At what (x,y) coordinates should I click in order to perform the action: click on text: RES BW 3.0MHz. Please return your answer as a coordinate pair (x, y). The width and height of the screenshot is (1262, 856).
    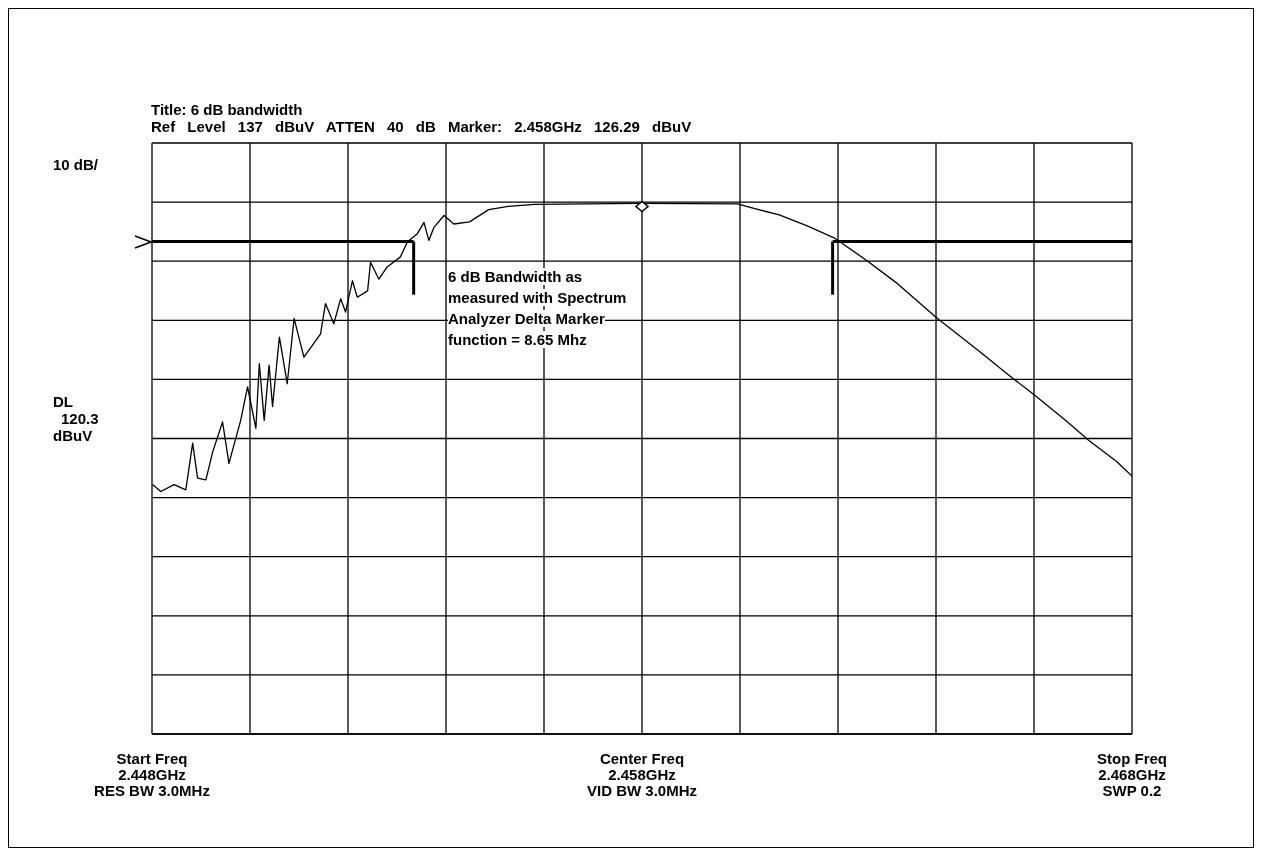
    Looking at the image, I should click on (152, 790).